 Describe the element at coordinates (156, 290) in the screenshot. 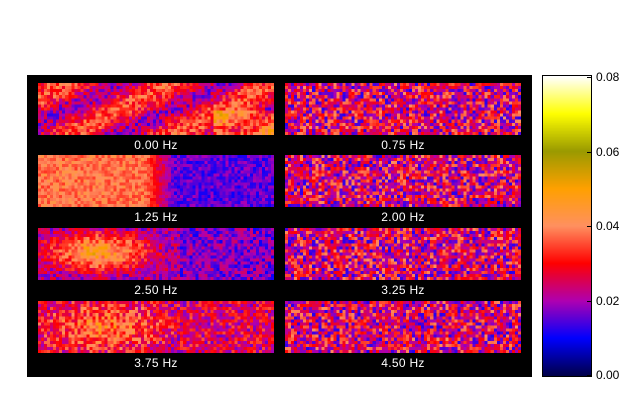

I see `panel-label: 2.50 Hz` at that location.